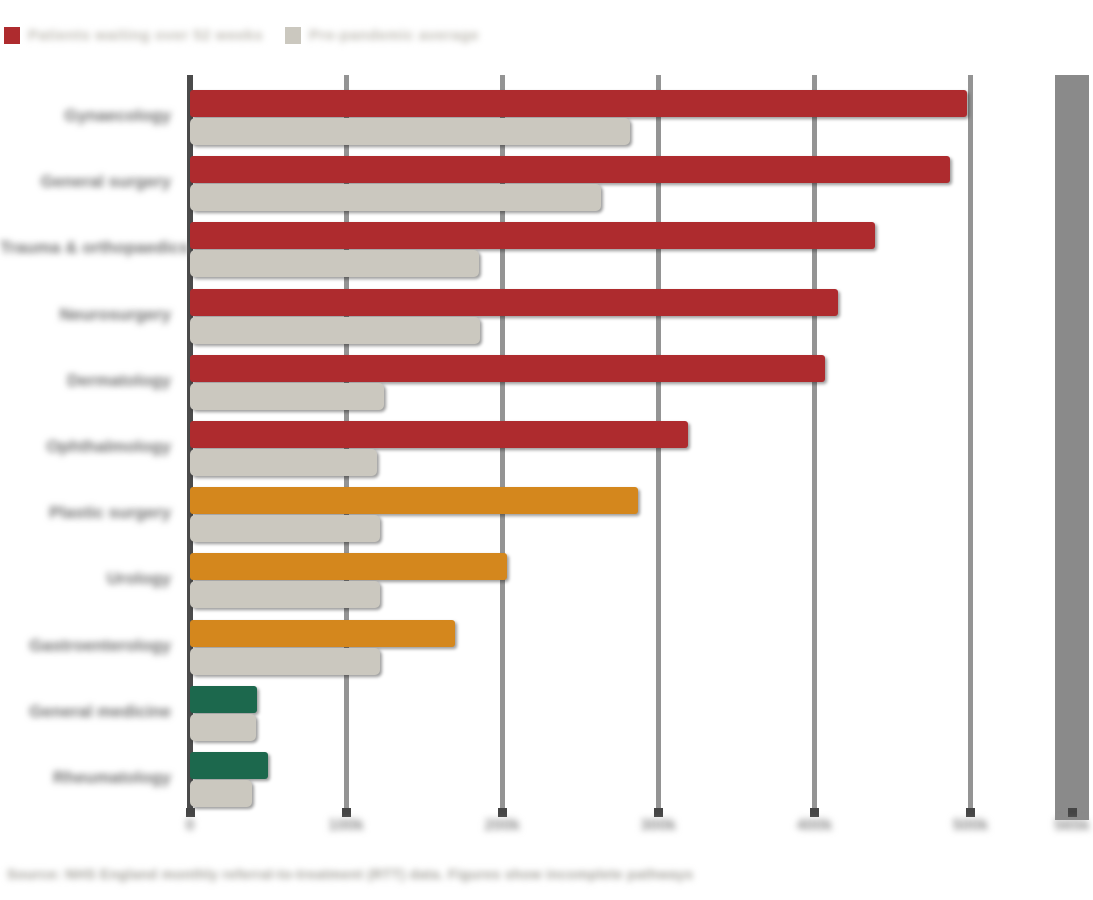 The image size is (1093, 900). What do you see at coordinates (110, 512) in the screenshot?
I see `category-label: Plastic surgery` at bounding box center [110, 512].